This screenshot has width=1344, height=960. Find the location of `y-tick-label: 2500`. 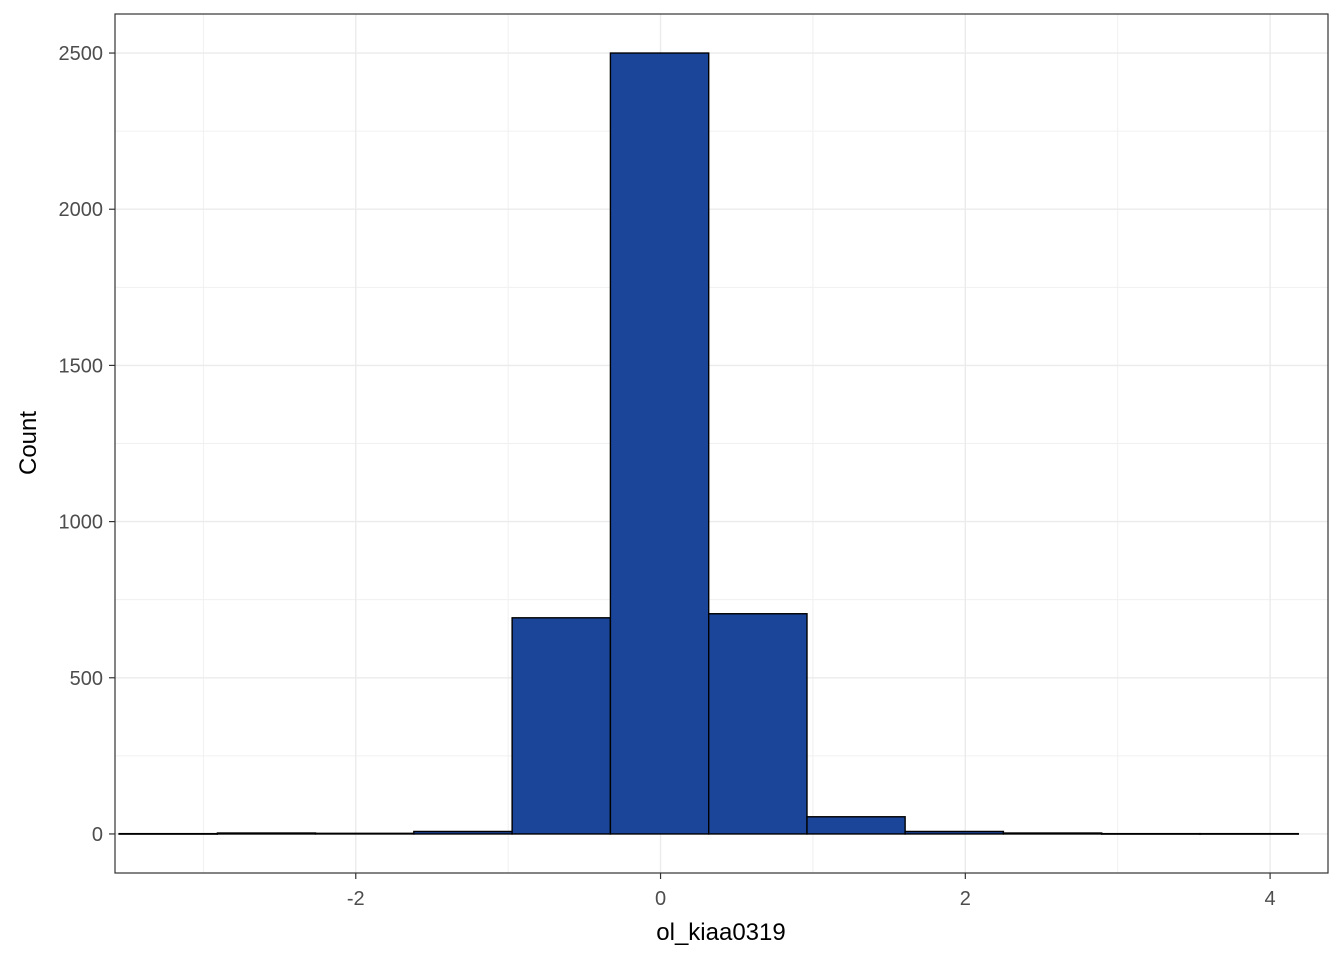

y-tick-label: 2500 is located at coordinates (81, 54).